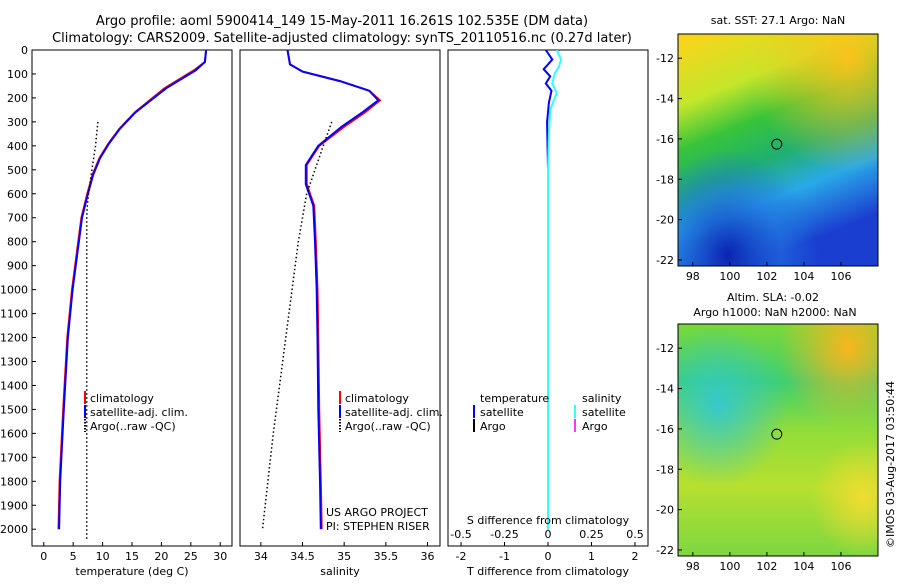 This screenshot has width=900, height=584. Describe the element at coordinates (17, 266) in the screenshot. I see `y-tick-label: 900` at that location.